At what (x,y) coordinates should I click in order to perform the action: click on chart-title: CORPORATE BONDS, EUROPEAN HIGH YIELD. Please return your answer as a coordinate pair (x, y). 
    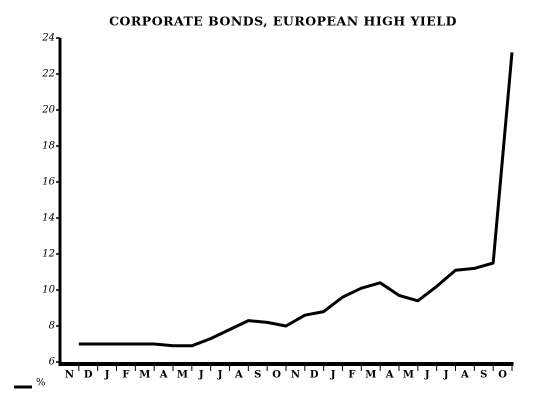
    Looking at the image, I should click on (283, 21).